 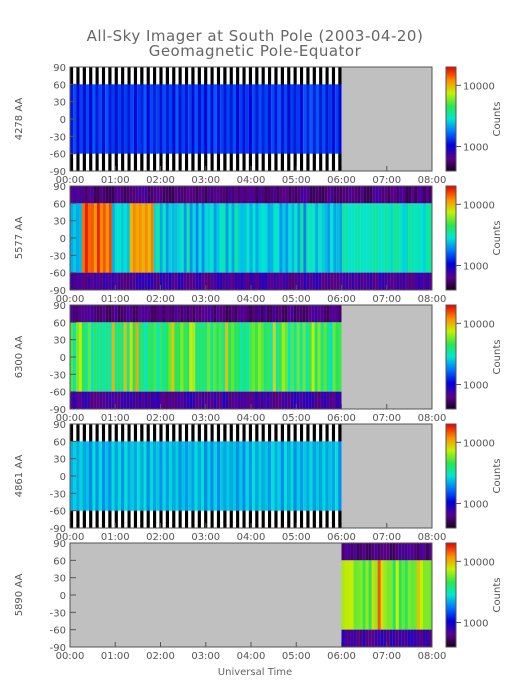 I want to click on colorbar-label: Counts, so click(x=497, y=476).